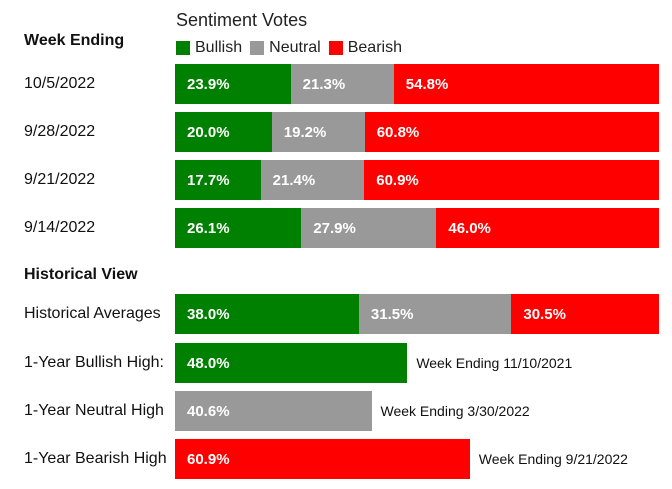  Describe the element at coordinates (95, 458) in the screenshot. I see `row-label-1-year-bearish-high: 1-Year Bearish High` at that location.